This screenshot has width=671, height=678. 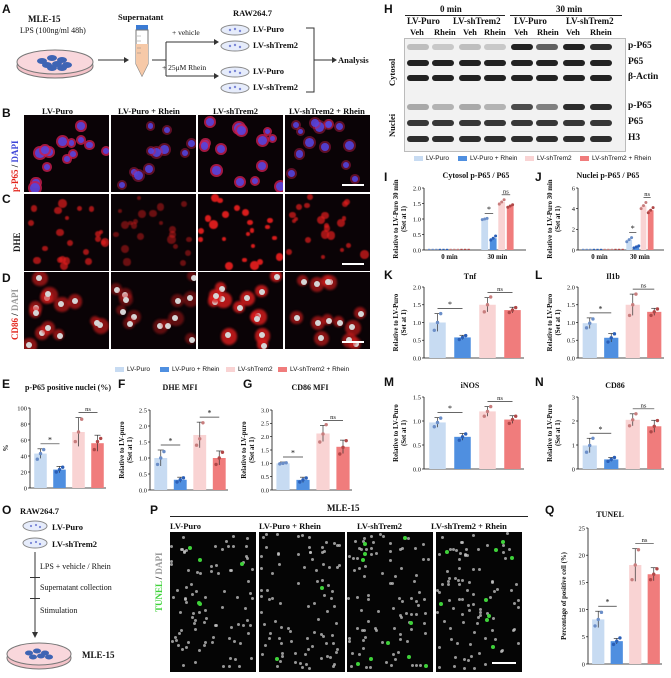 What do you see at coordinates (498, 257) in the screenshot?
I see `chart-i-x-label: 30 min` at bounding box center [498, 257].